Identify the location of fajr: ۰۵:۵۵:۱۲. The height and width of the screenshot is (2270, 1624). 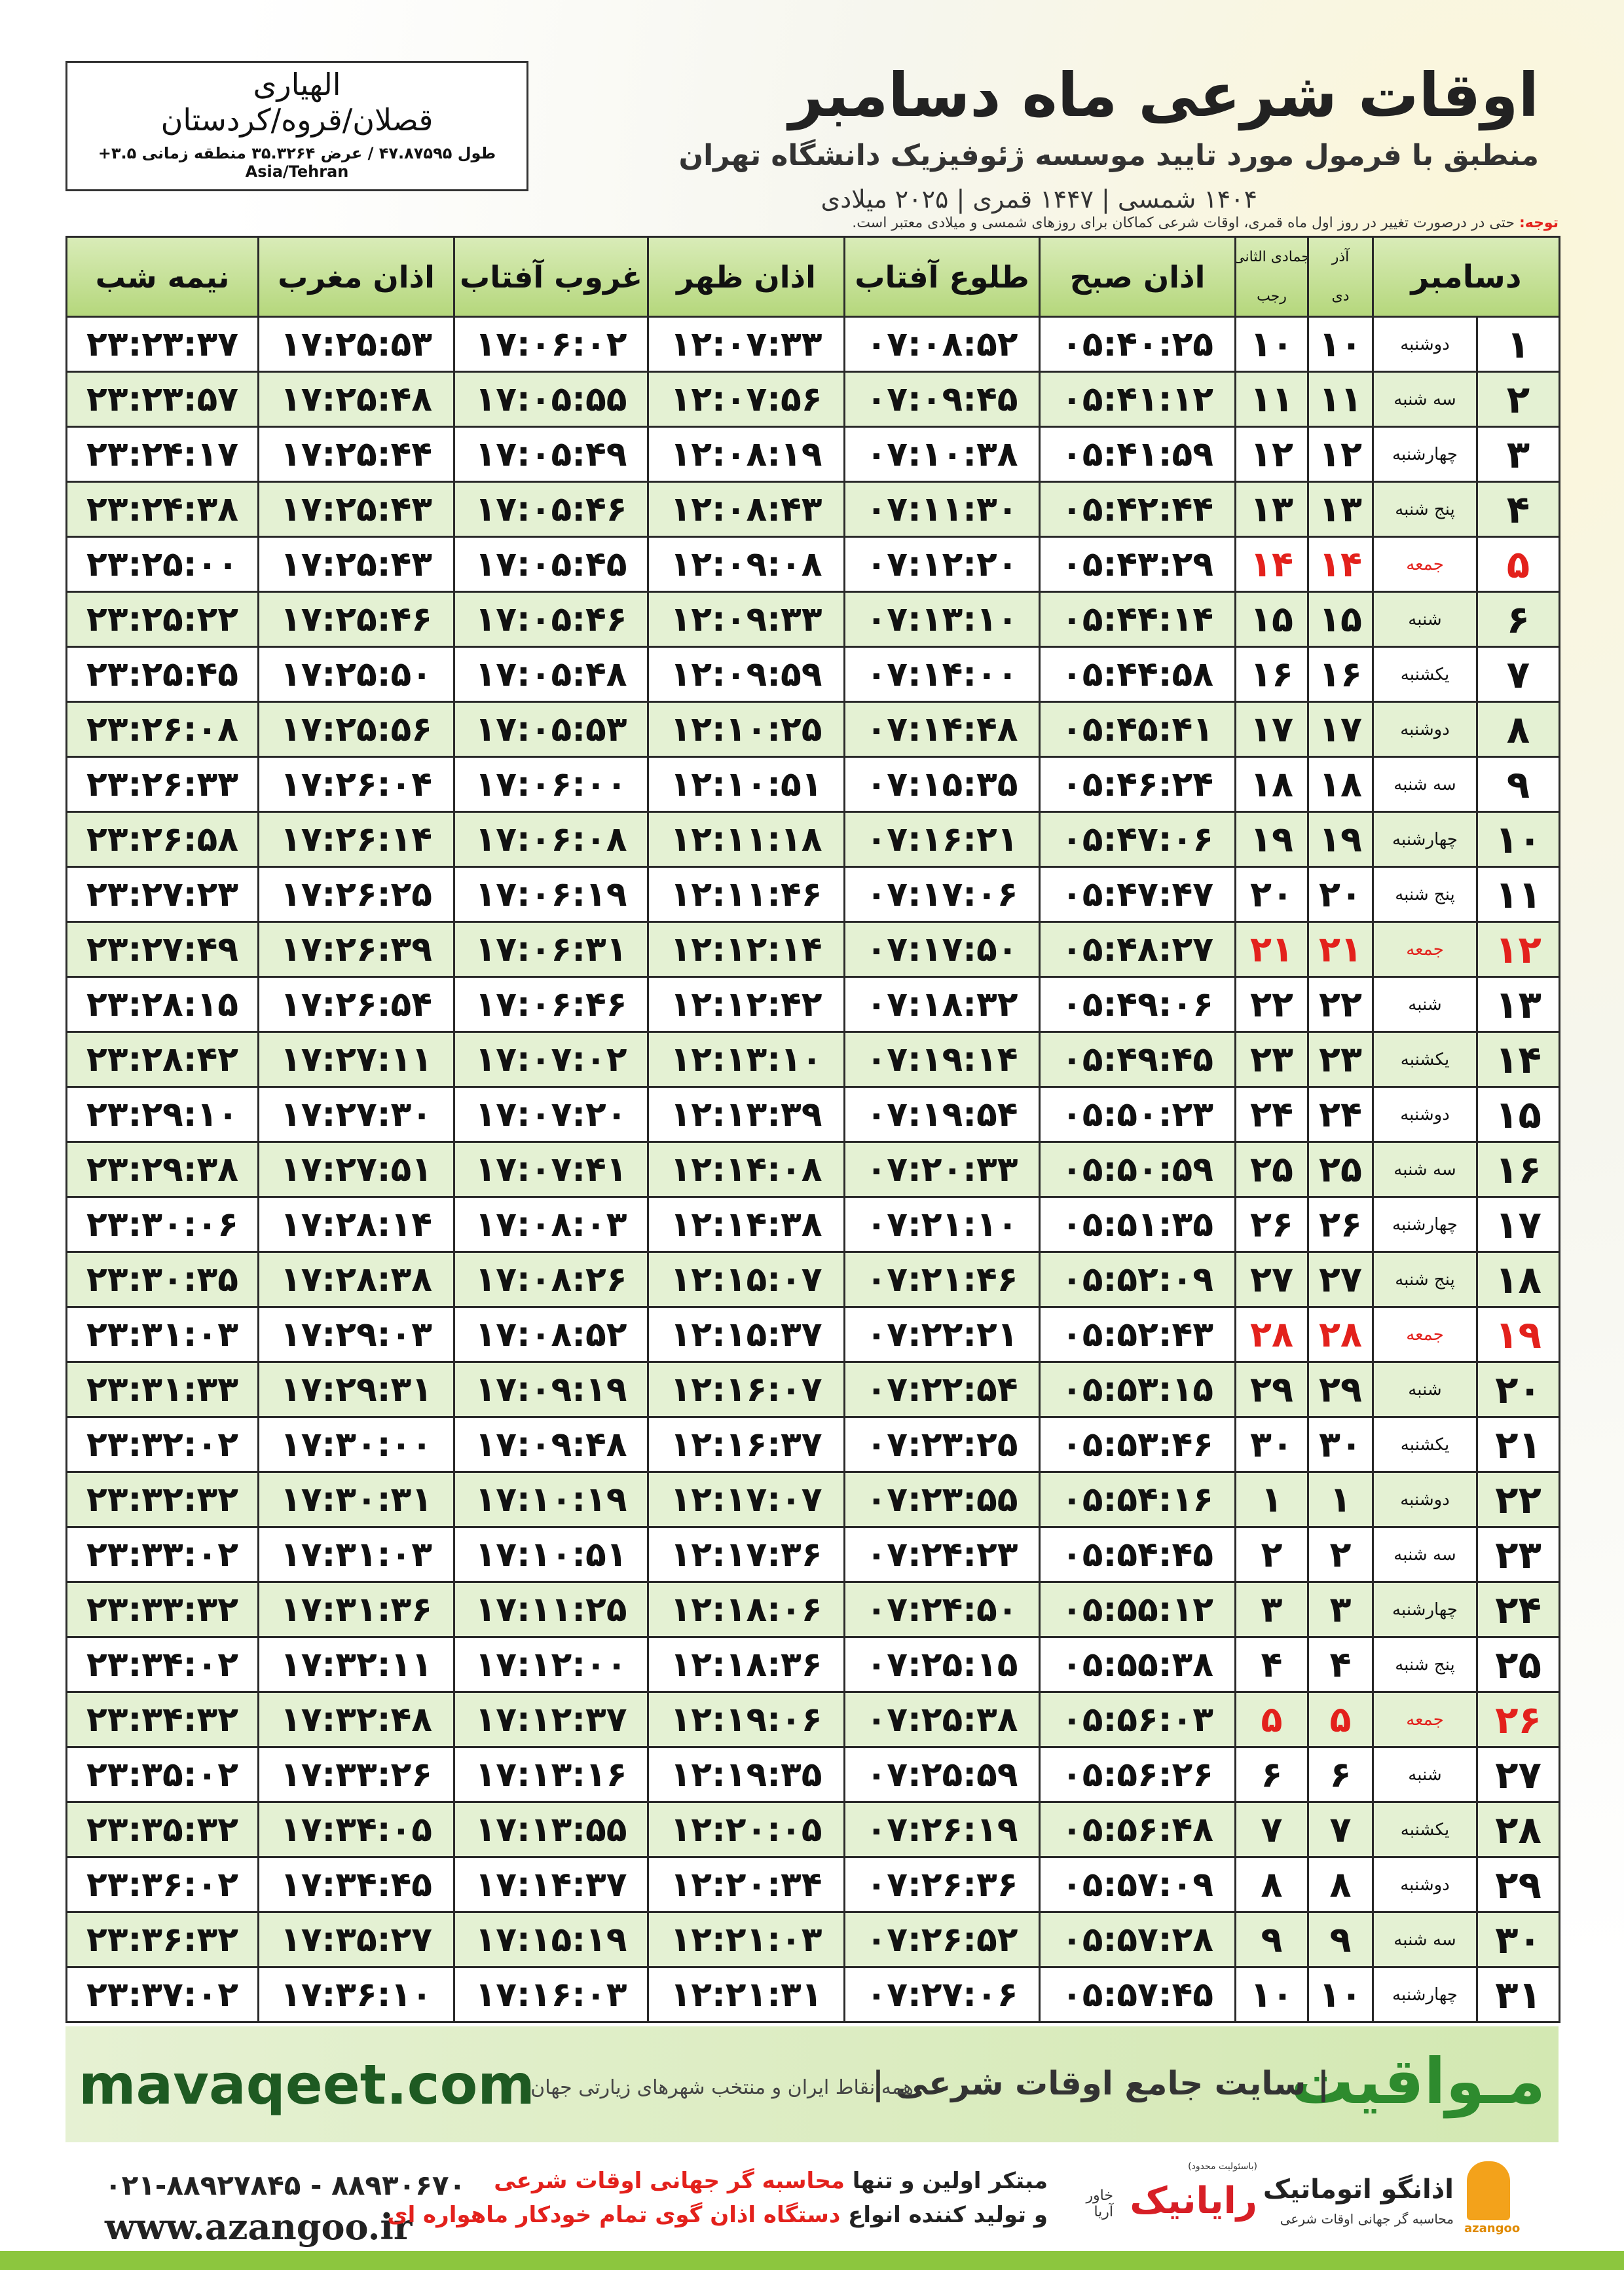
(1137, 1609).